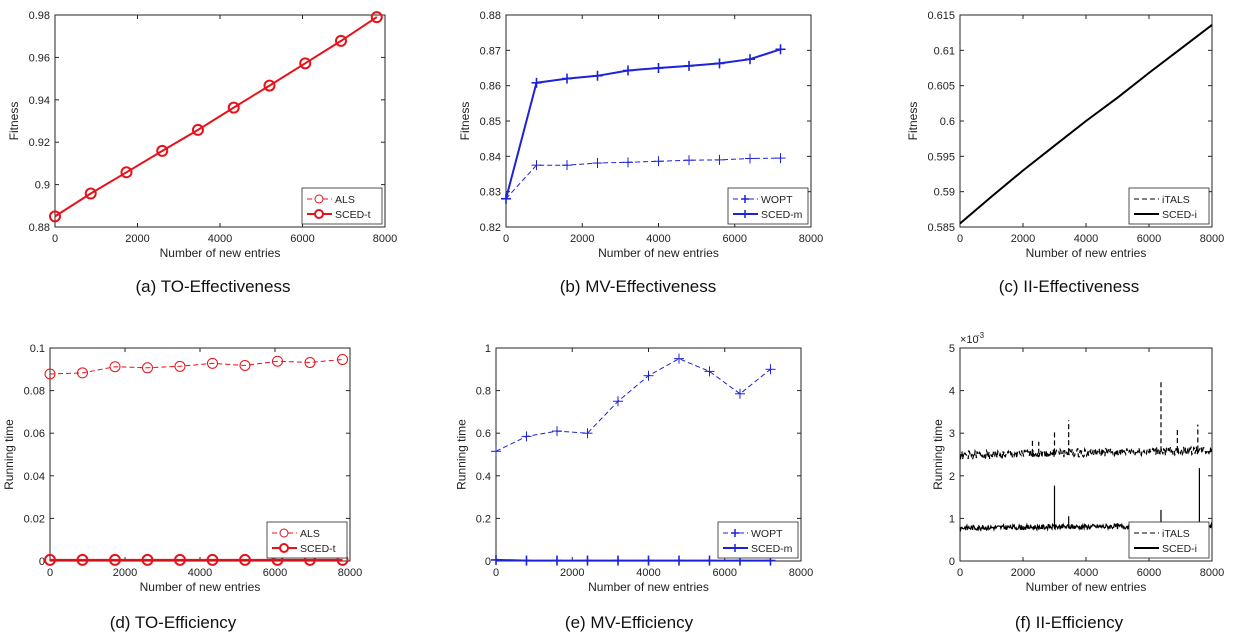 The width and height of the screenshot is (1238, 640). What do you see at coordinates (490, 193) in the screenshot?
I see `chart-b-ytick-label: 0.83` at bounding box center [490, 193].